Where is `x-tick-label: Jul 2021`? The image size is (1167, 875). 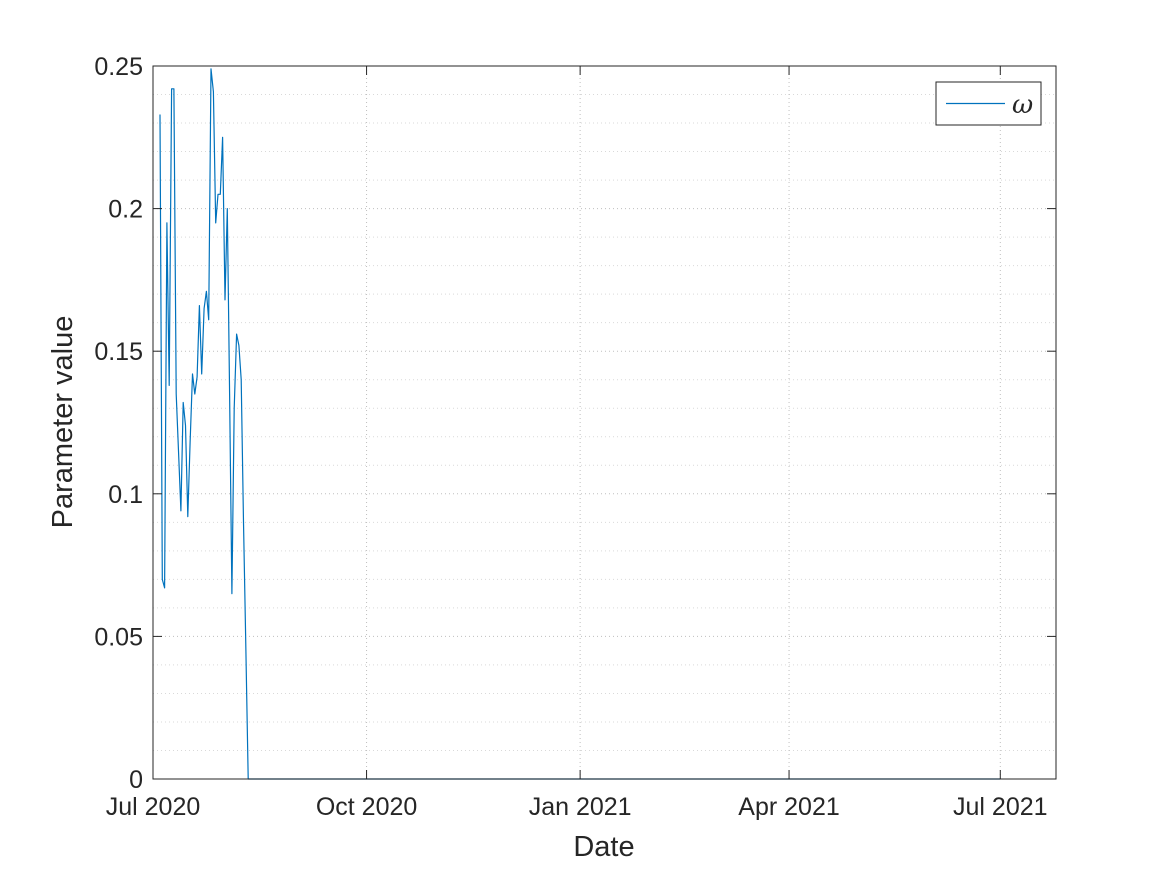 x-tick-label: Jul 2021 is located at coordinates (1000, 807).